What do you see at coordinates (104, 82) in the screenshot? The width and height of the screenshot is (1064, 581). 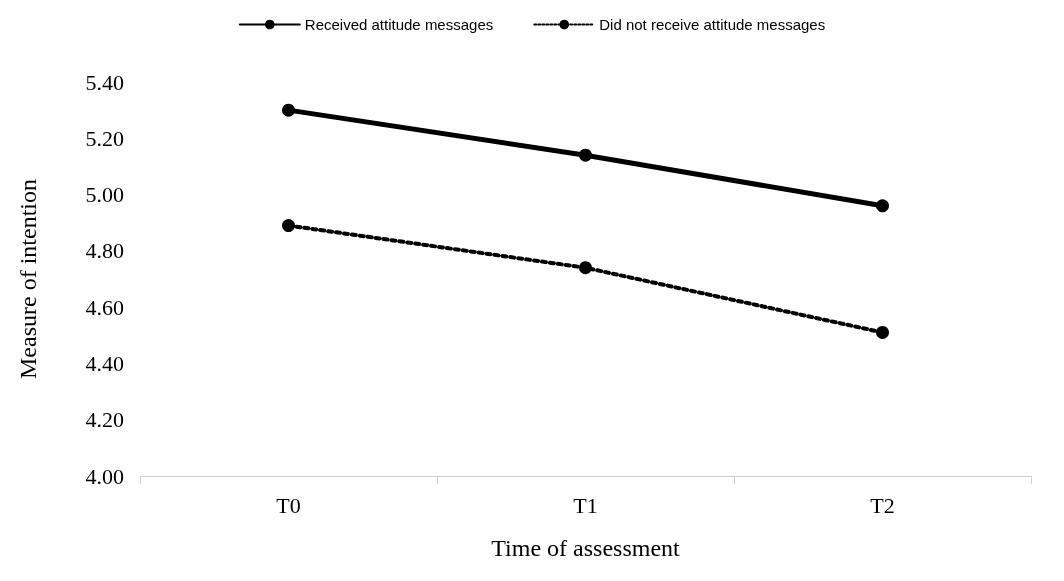 I see `y-tick-label: 5.40` at bounding box center [104, 82].